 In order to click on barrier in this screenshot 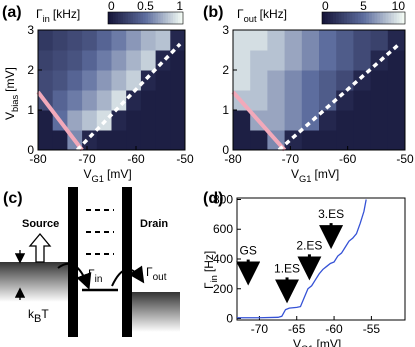, I will do `click(127, 262)`.